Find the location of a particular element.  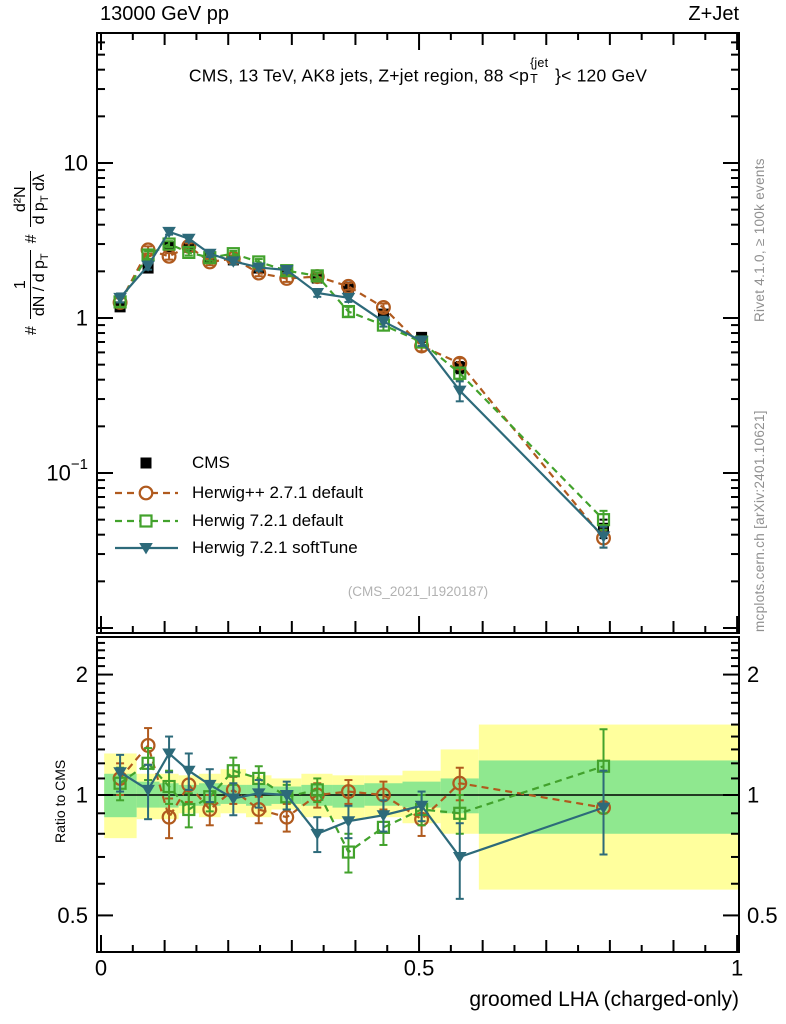

legend-item-herwig7-default: Herwig 7.2.1 default is located at coordinates (227, 521).